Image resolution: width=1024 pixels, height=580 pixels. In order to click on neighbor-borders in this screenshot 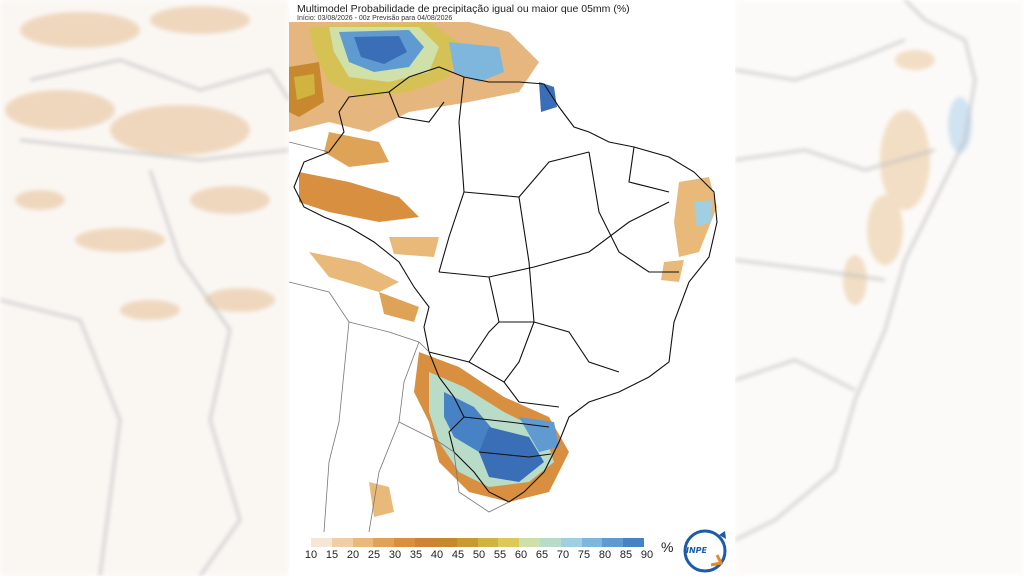, I will do `click(399, 336)`.